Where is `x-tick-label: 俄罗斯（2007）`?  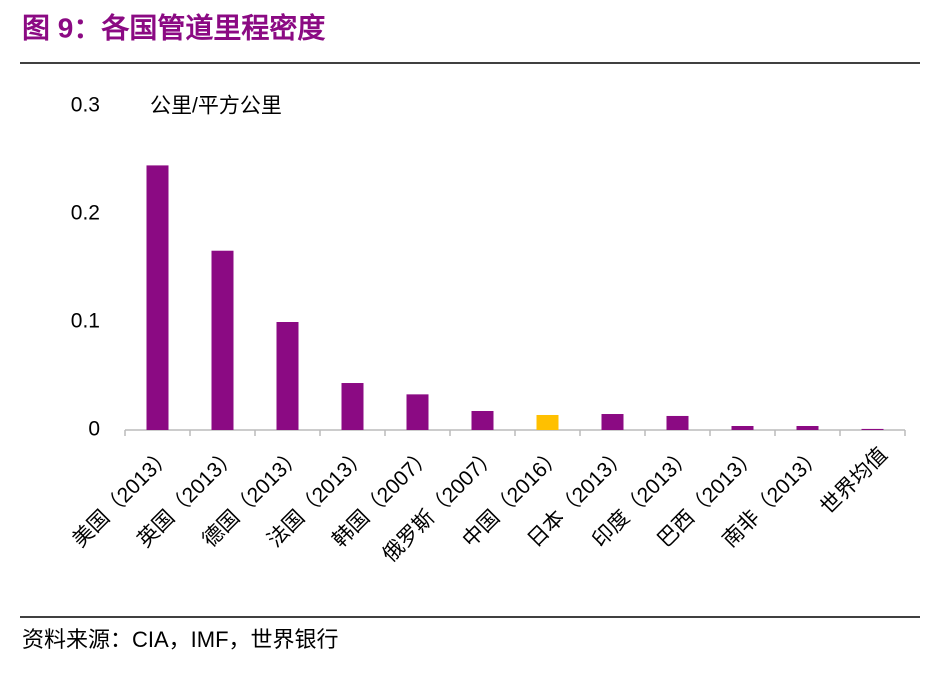
x-tick-label: 俄罗斯（2007） is located at coordinates (440, 505).